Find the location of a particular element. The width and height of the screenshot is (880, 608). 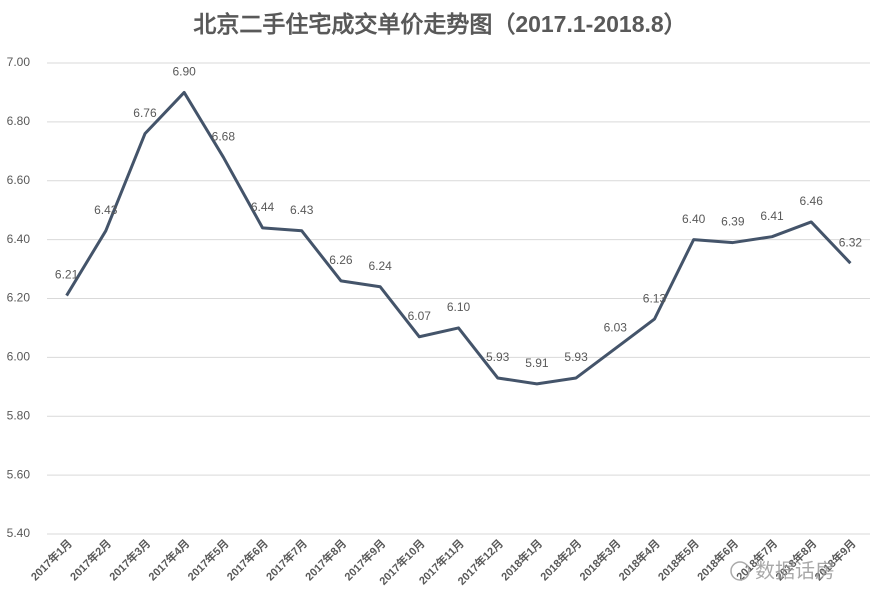

data-label: 6.24 is located at coordinates (380, 266).